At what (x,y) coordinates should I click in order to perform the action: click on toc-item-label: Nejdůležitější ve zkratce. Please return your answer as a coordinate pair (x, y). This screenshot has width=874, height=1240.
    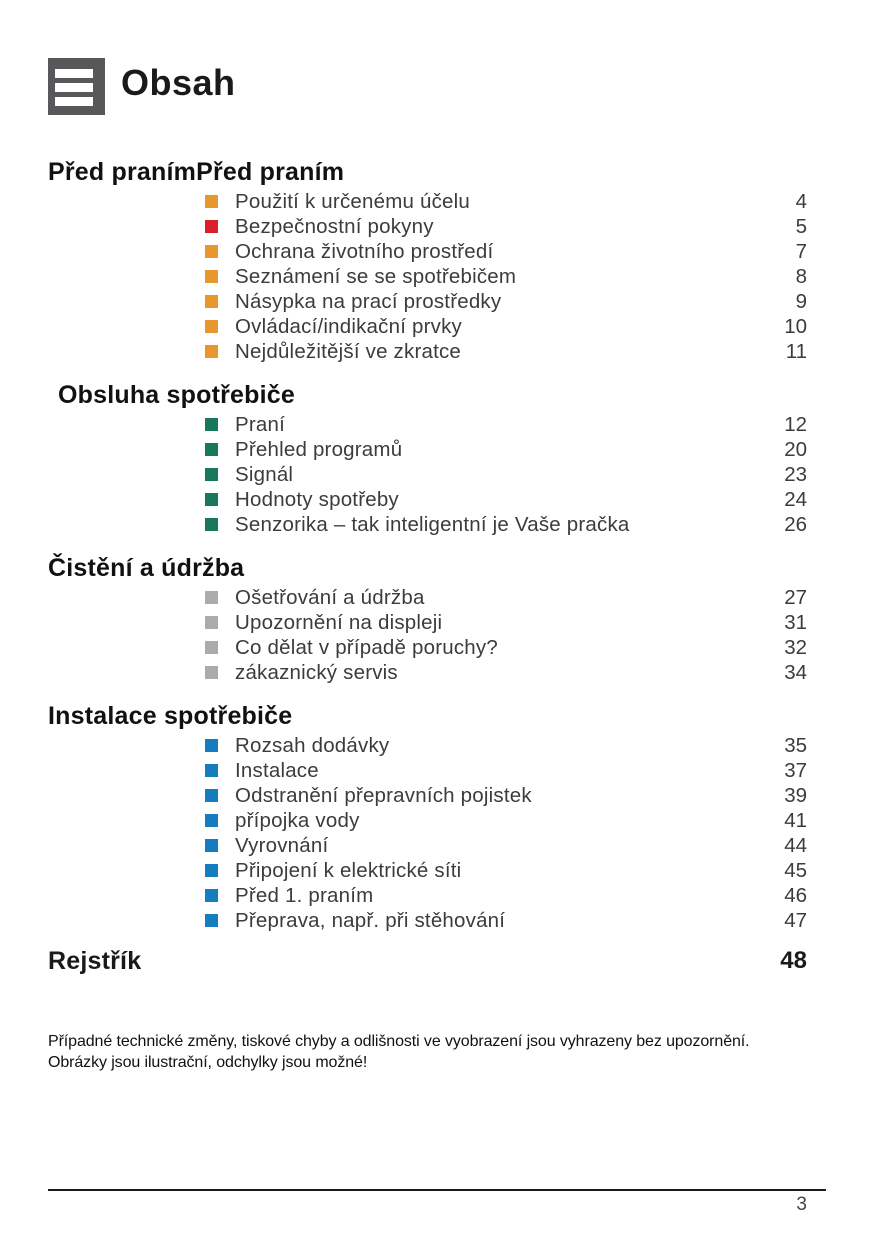
    Looking at the image, I should click on (348, 351).